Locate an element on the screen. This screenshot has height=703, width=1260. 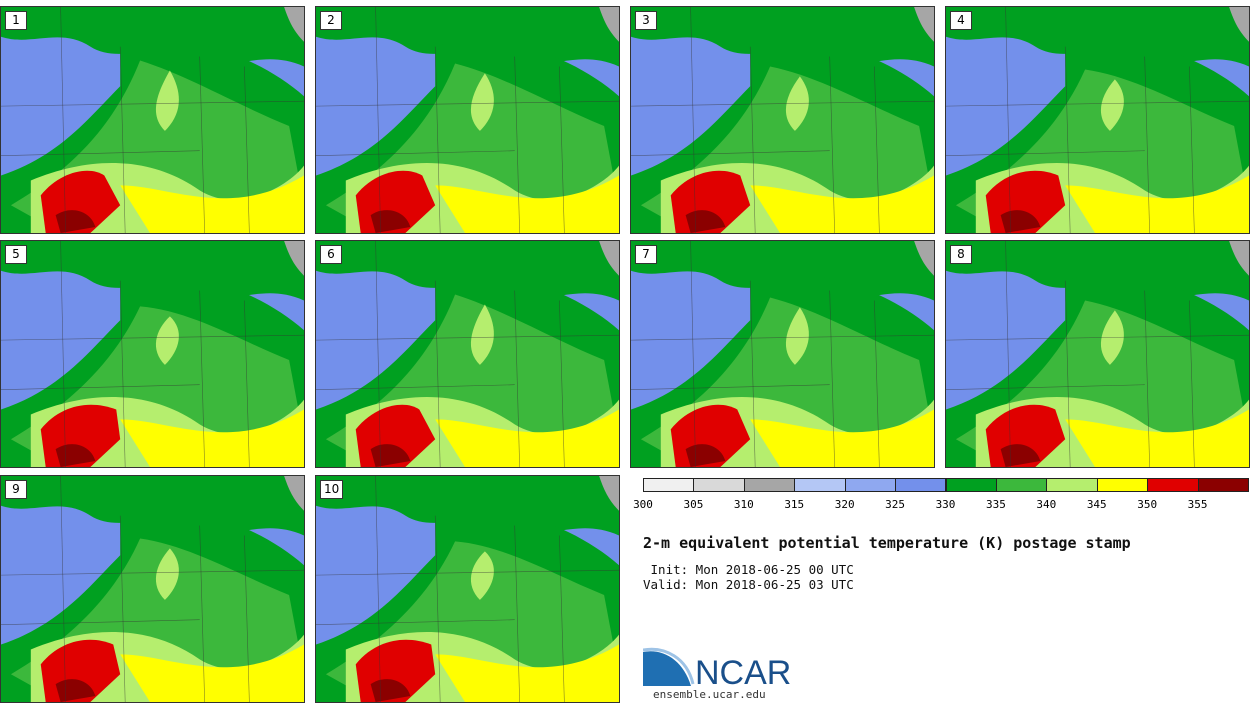
panel-label-9: 9 is located at coordinates (16, 489).